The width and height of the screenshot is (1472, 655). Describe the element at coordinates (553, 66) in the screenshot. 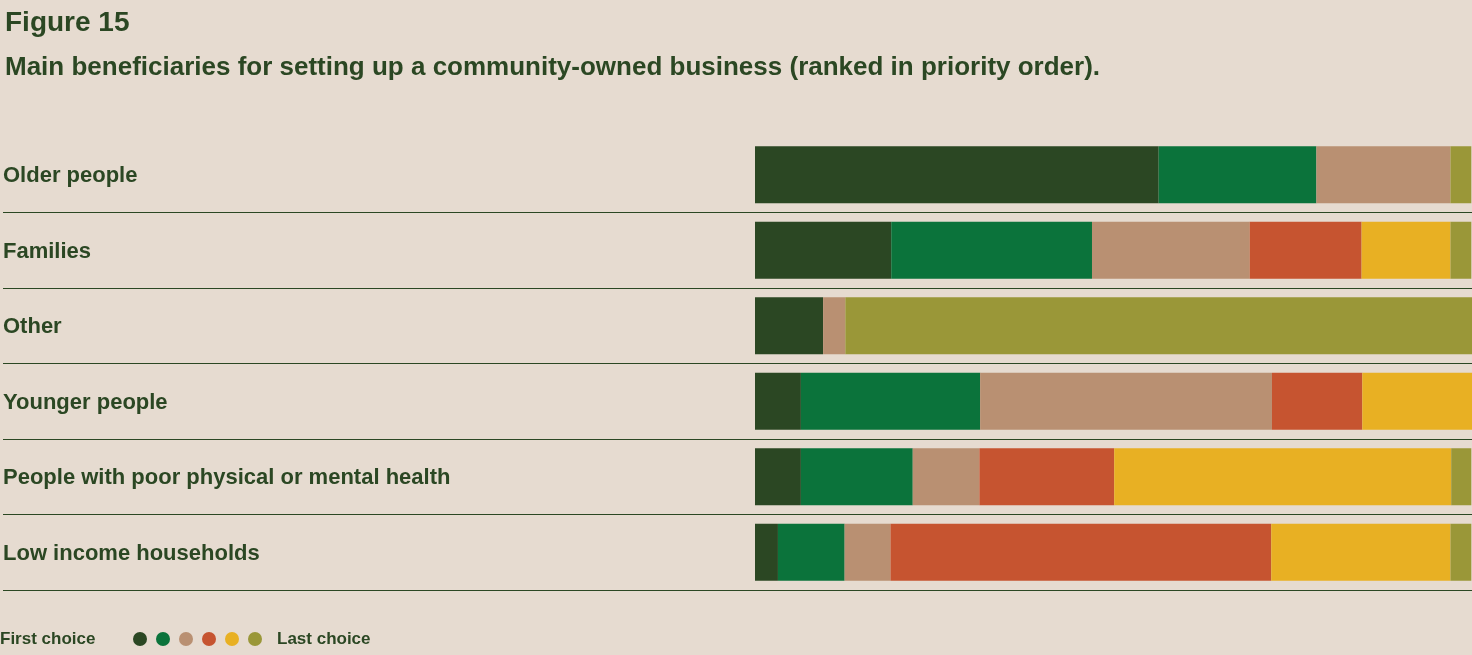

I see `chart-subtitle: Main beneficiaries for setting up a community-owned business (ranked in priority order).` at that location.